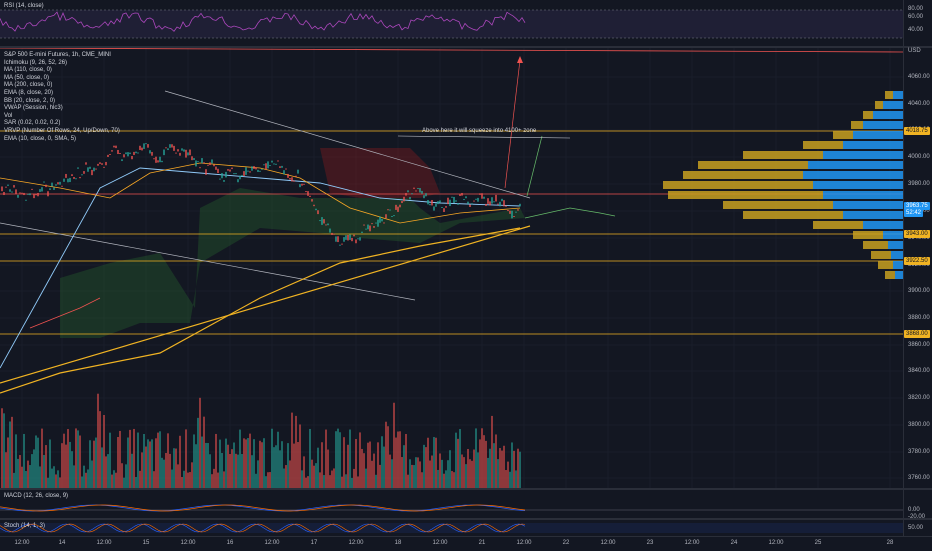 This screenshot has height=551, width=932. I want to click on legend-item: MA (50, close, 0), so click(27, 77).